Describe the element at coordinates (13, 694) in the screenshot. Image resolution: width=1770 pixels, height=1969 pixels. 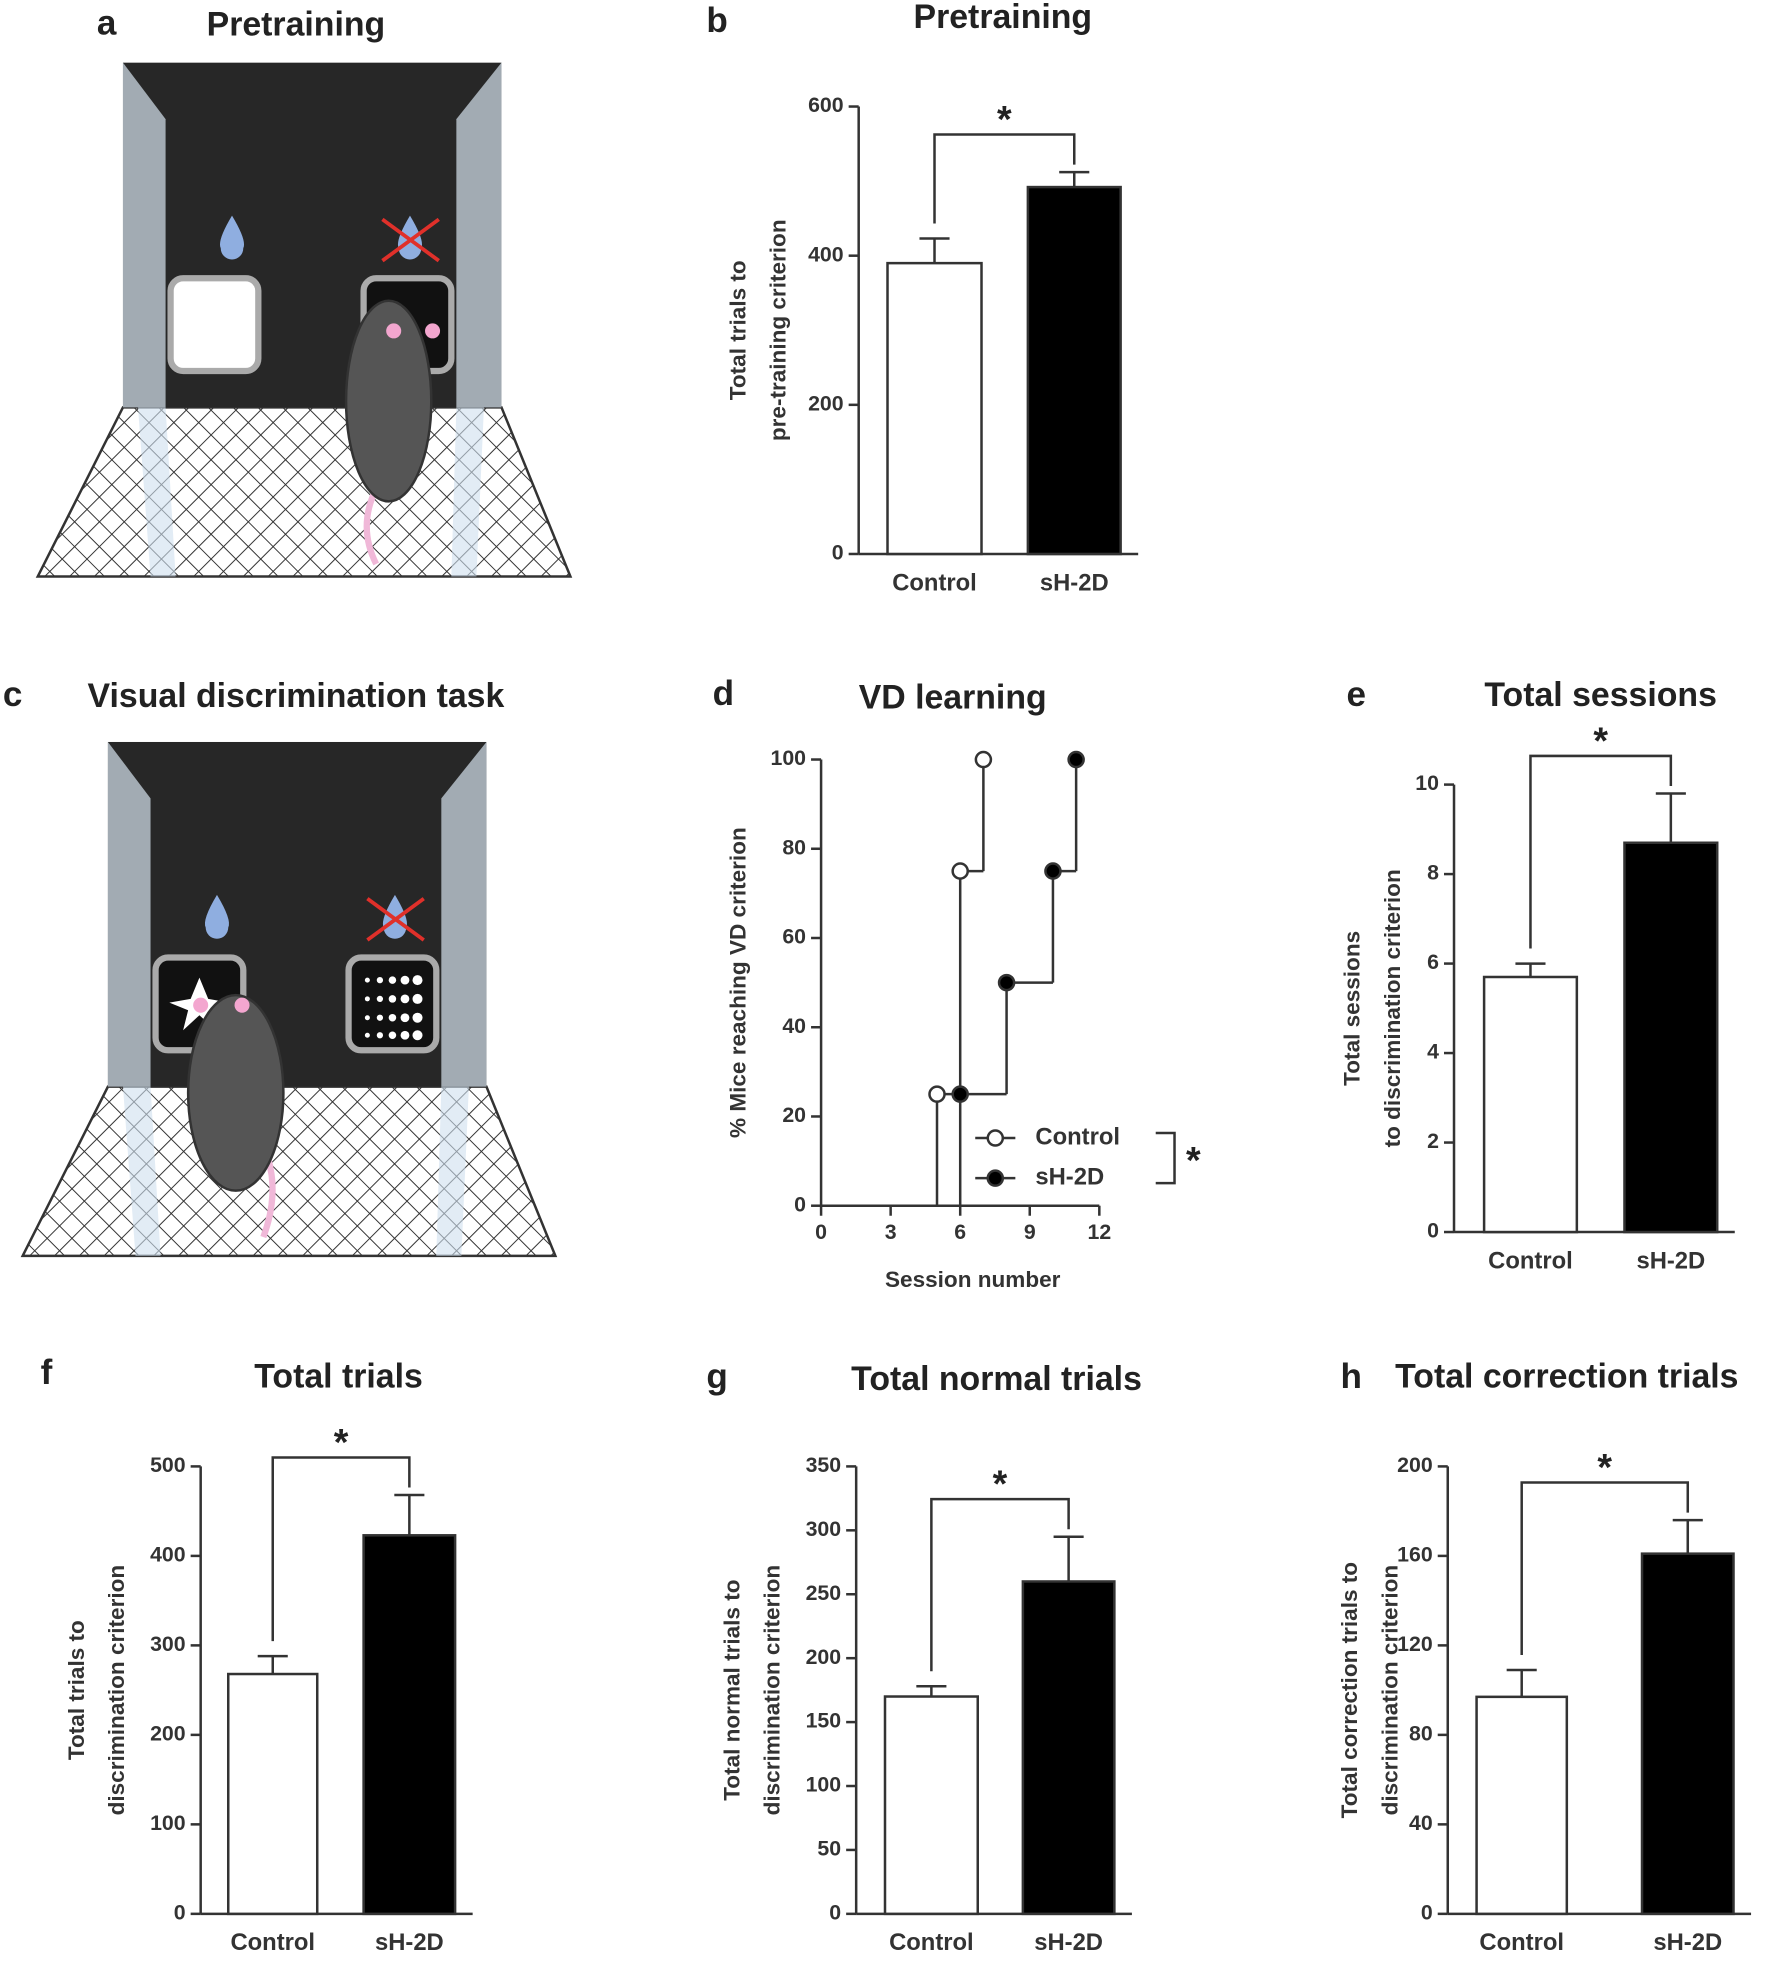
I see `panel-label: c` at that location.